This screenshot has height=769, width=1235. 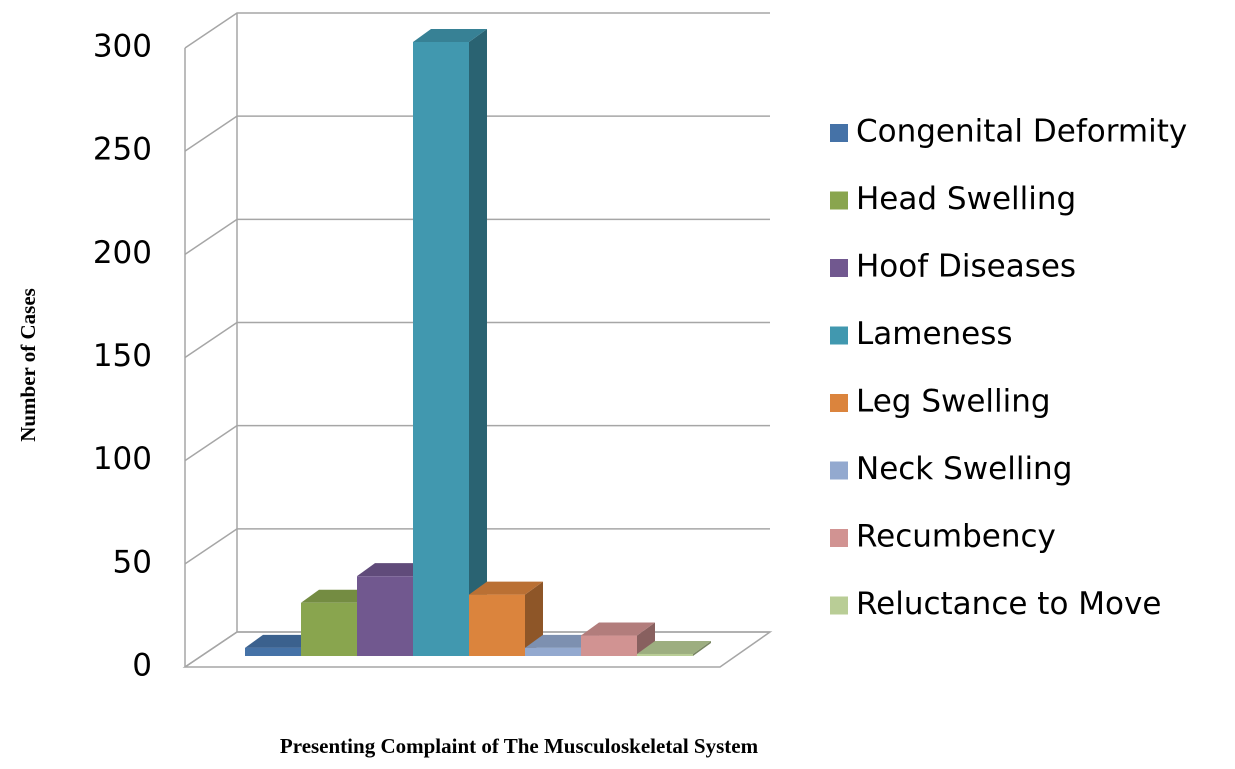 I want to click on y-tick-label: 150, so click(x=122, y=356).